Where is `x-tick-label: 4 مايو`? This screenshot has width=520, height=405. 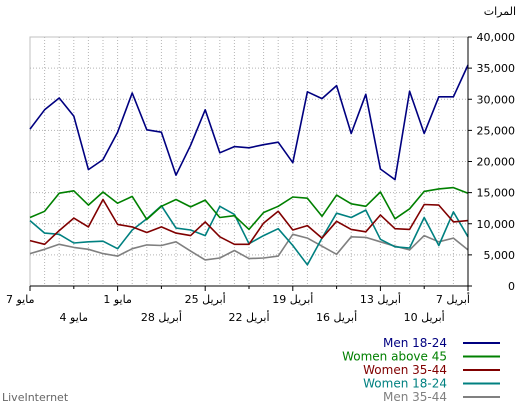
x-tick-label: 4 مايو is located at coordinates (74, 317).